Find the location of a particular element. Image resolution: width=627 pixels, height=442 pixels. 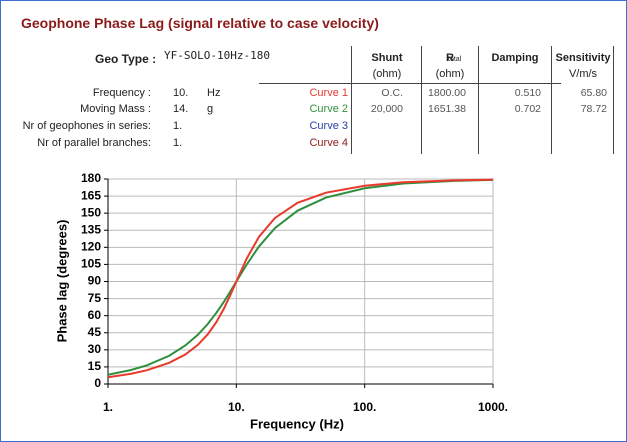

y-tick-label: 120 is located at coordinates (91, 247).